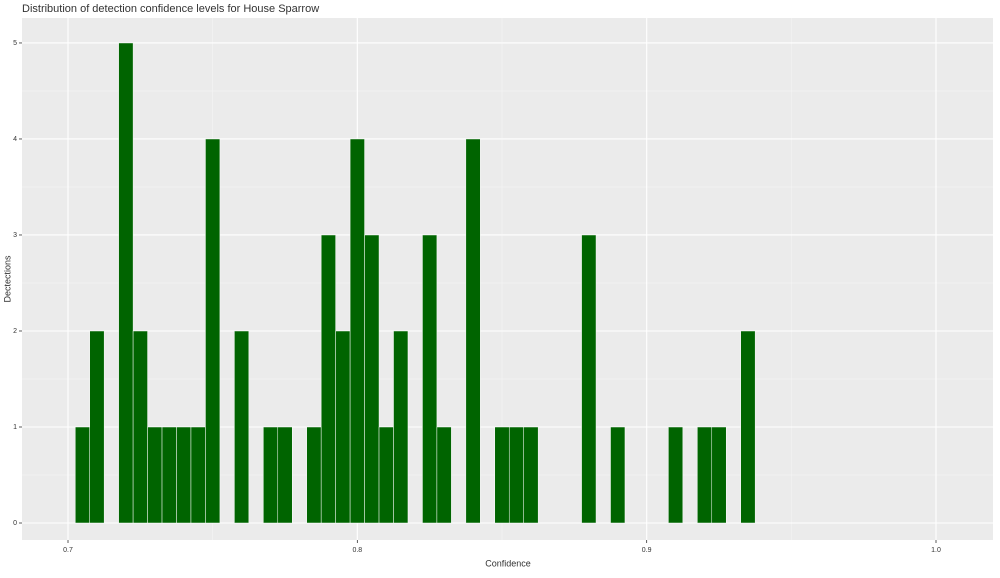 The height and width of the screenshot is (578, 1000). I want to click on x-tick-label: 0.9, so click(647, 550).